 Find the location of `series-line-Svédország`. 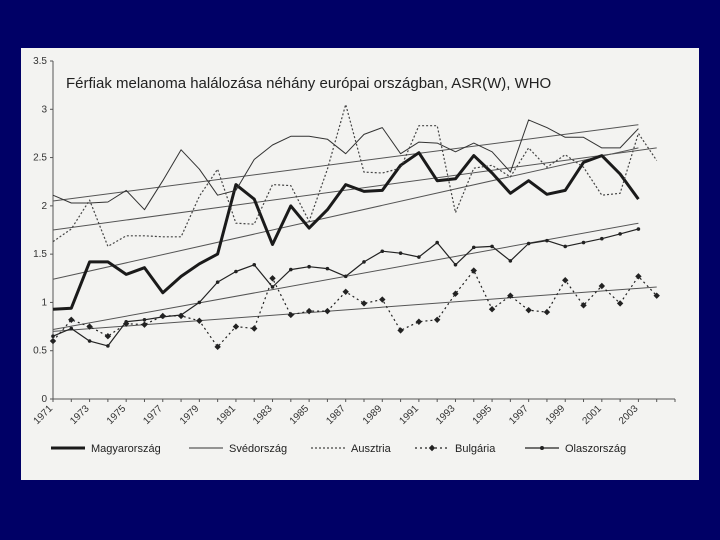

series-line-Svédország is located at coordinates (345, 165).